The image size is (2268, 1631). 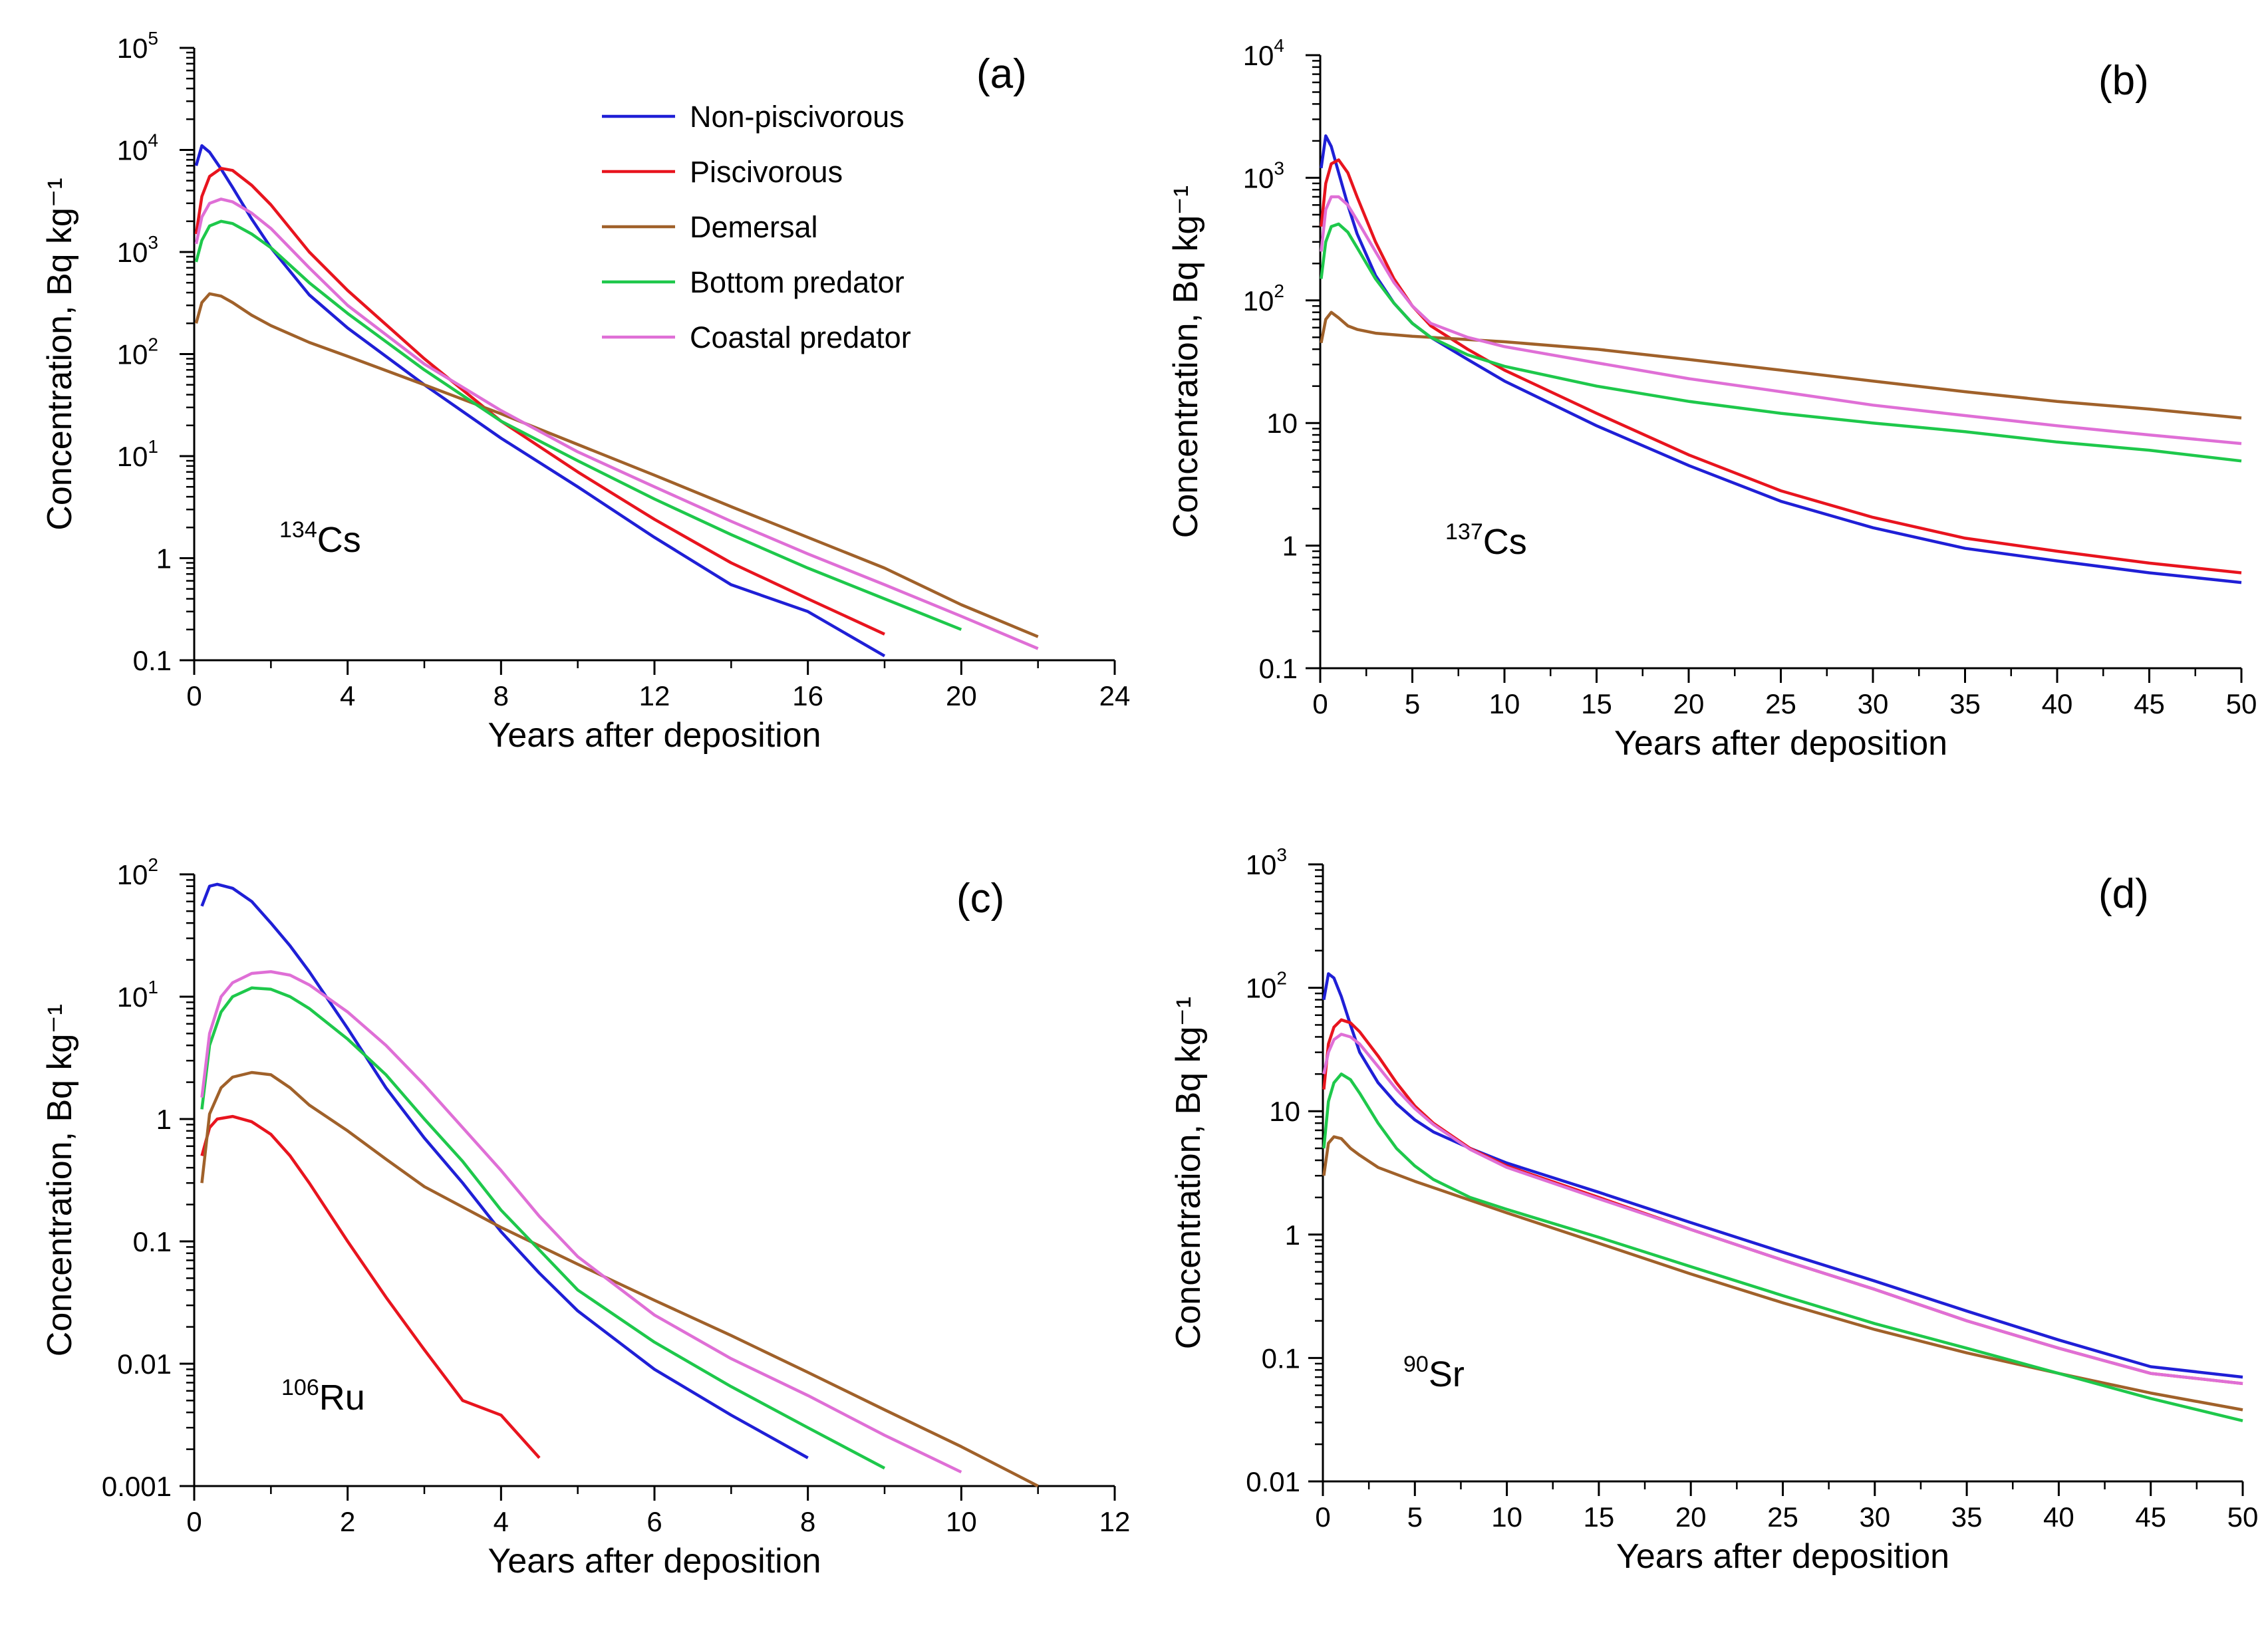 I want to click on y-tick-base: 0.01, so click(x=1273, y=1482).